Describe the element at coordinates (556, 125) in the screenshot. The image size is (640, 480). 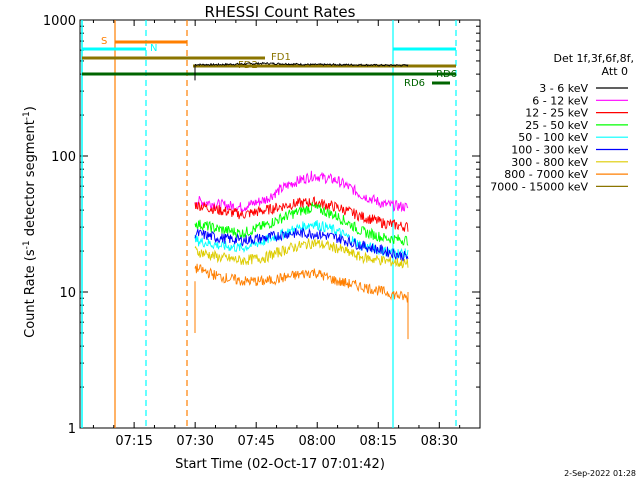
I see `legend-label: 25 - 50 keV` at that location.